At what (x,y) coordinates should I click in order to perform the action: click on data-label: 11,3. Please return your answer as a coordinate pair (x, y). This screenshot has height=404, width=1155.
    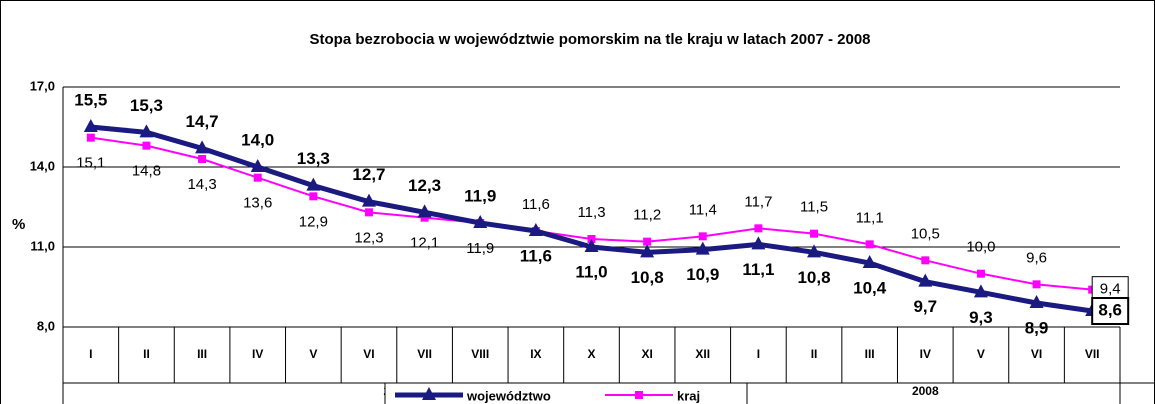
    Looking at the image, I should click on (591, 212).